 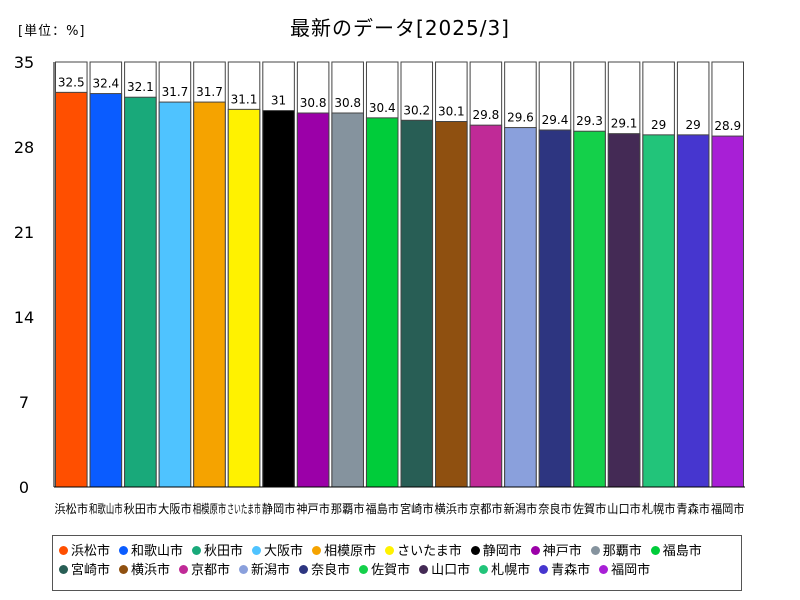 I want to click on legend-label: 静岡市, so click(x=502, y=551).